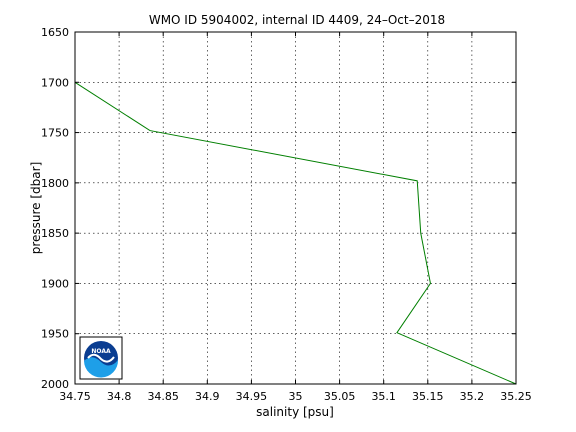 The image size is (576, 432). I want to click on x-tick-label: 35.25, so click(516, 396).